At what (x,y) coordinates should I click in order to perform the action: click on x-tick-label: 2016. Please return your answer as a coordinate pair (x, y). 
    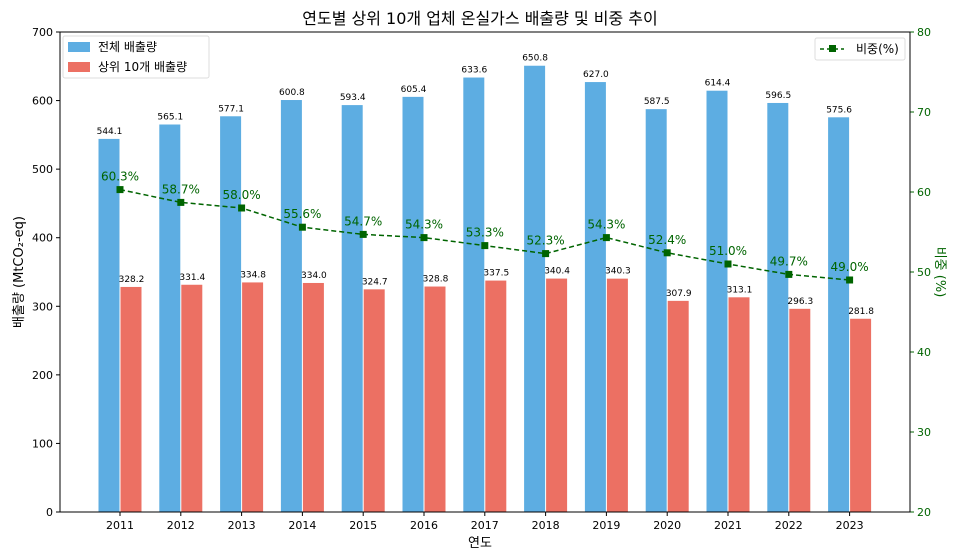
    Looking at the image, I should click on (424, 525).